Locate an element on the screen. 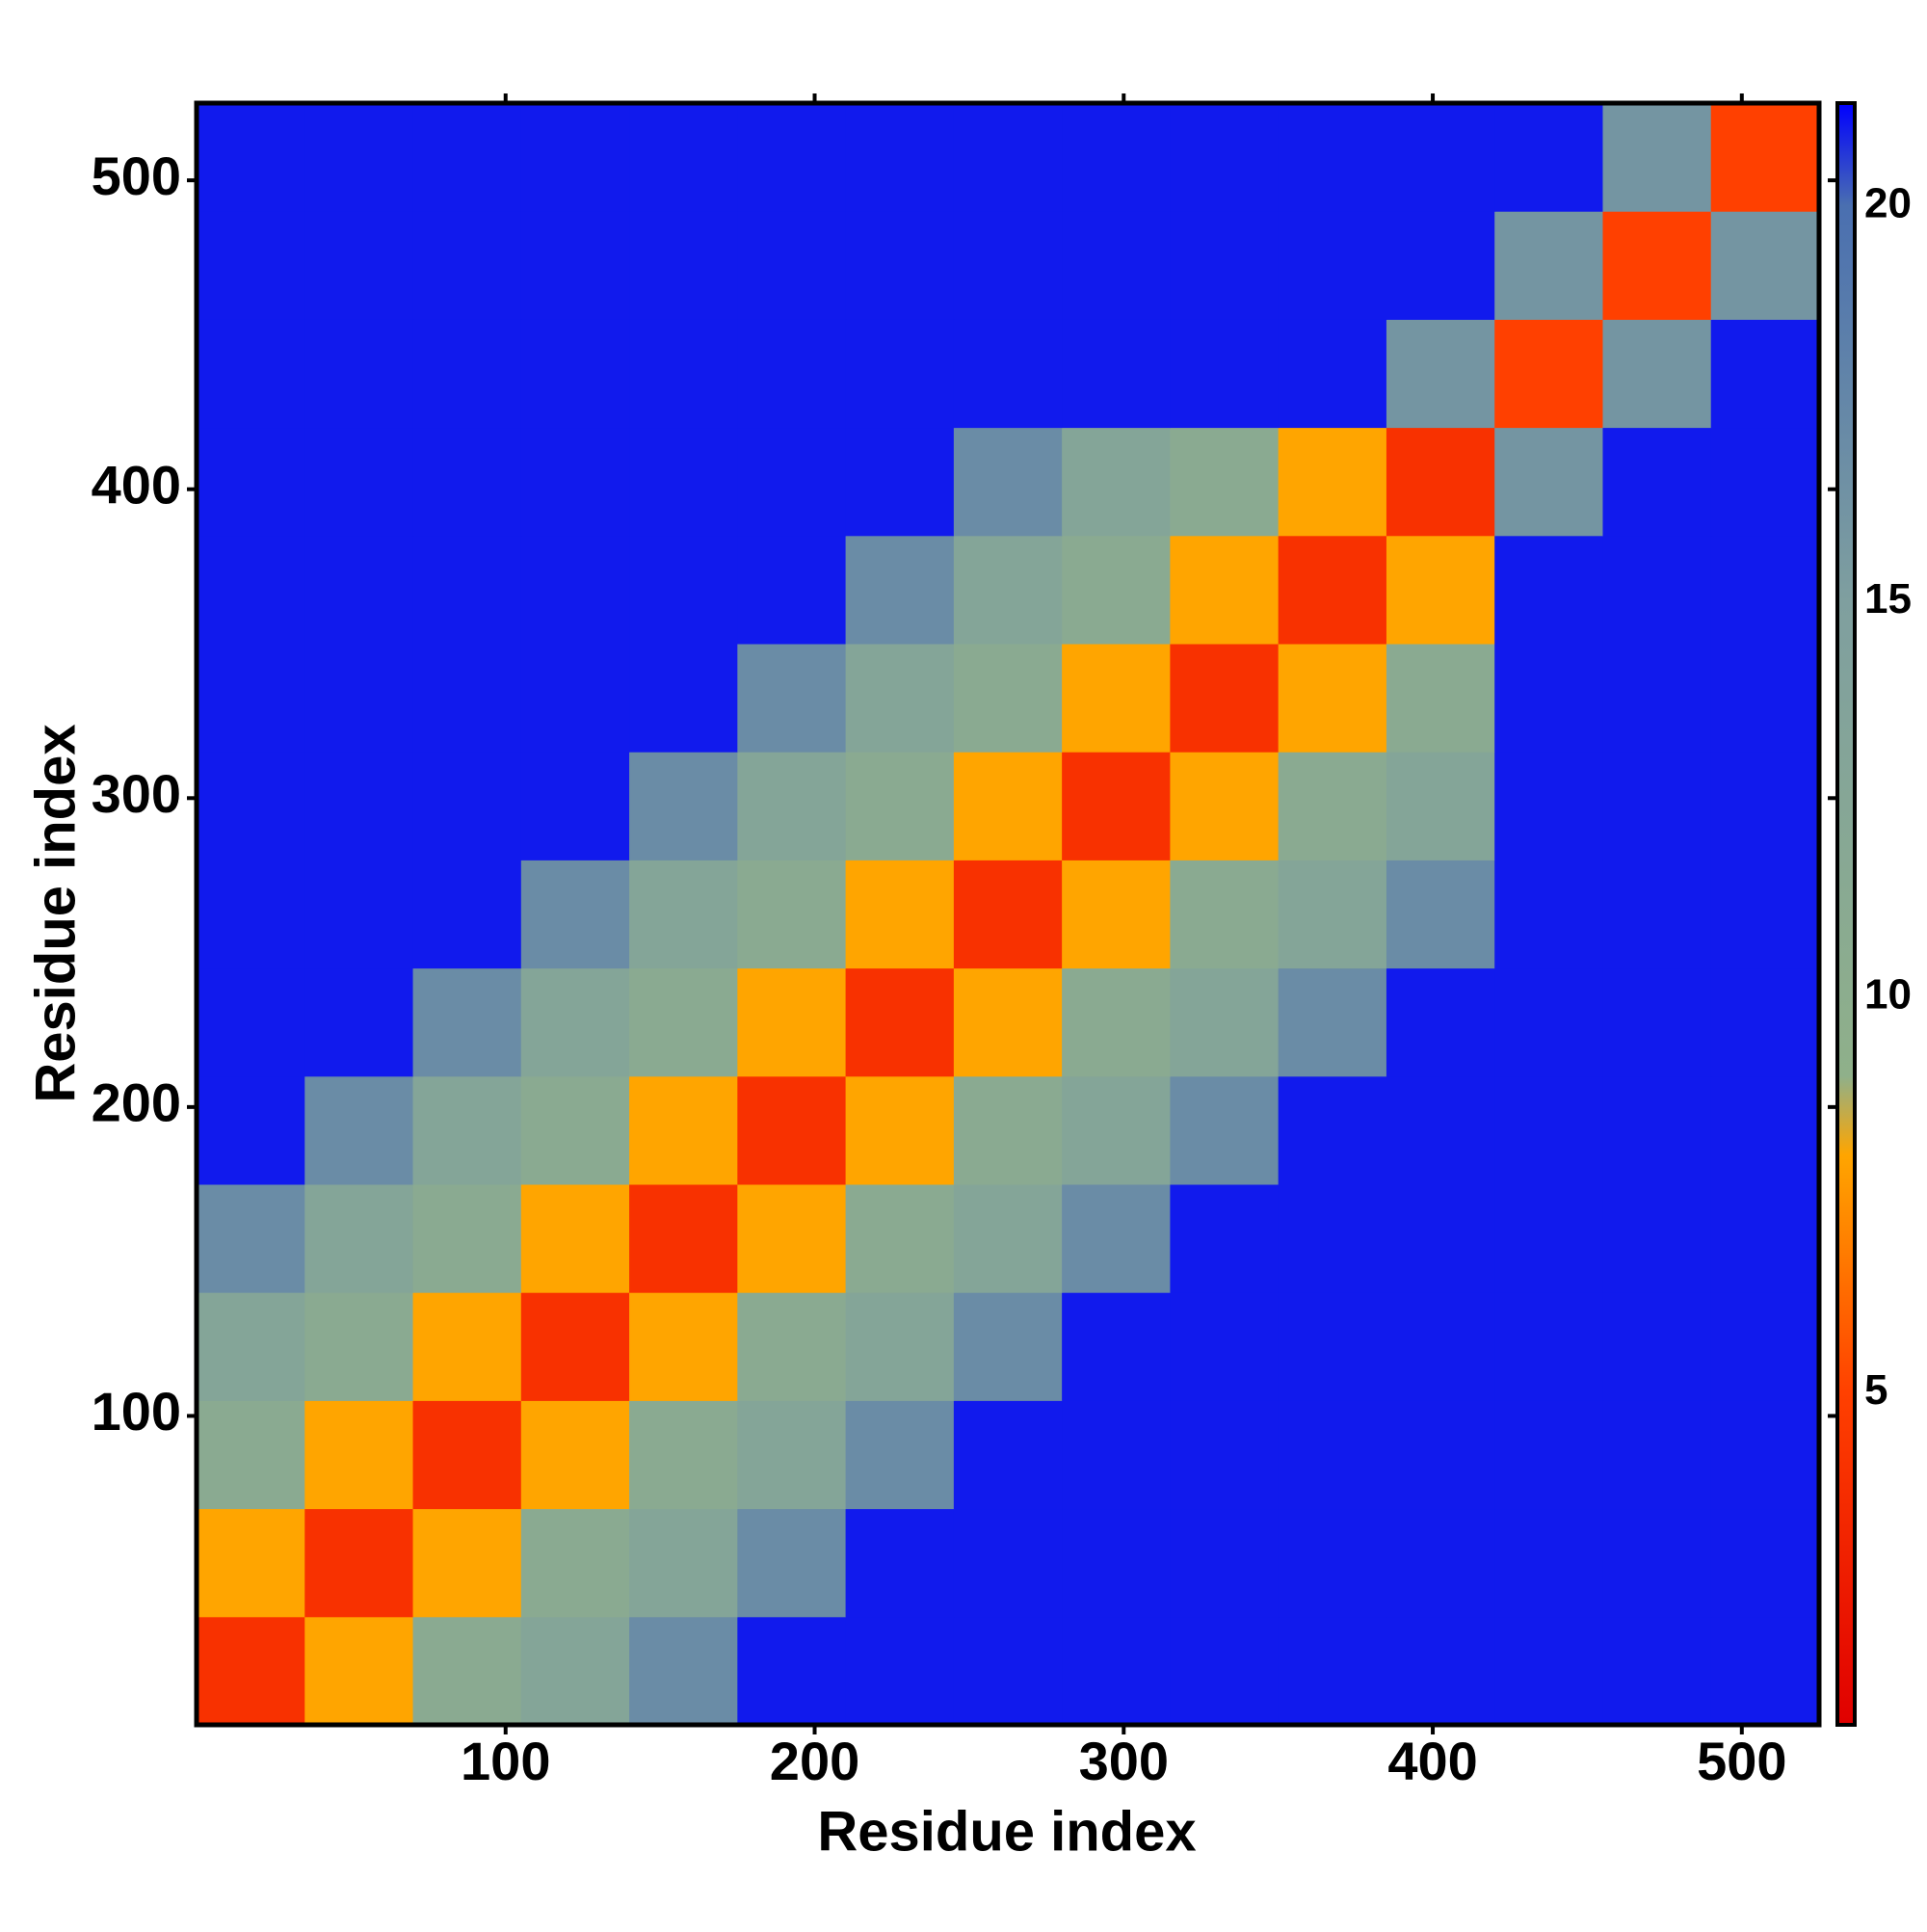 The image size is (1927, 1932). x-tick-label: 300 is located at coordinates (1124, 1761).